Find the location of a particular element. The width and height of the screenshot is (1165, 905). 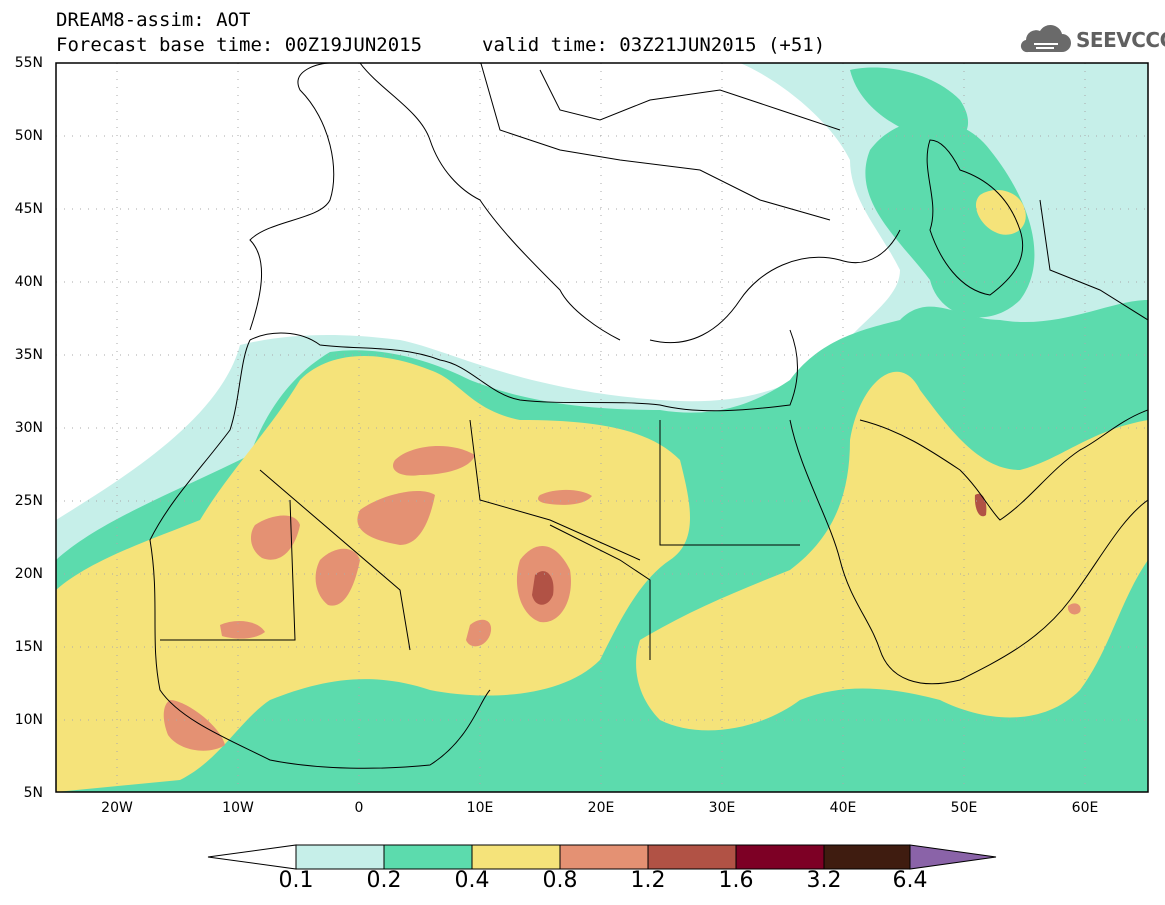

seevccc-logo: SEEVCCC is located at coordinates (1091, 41).